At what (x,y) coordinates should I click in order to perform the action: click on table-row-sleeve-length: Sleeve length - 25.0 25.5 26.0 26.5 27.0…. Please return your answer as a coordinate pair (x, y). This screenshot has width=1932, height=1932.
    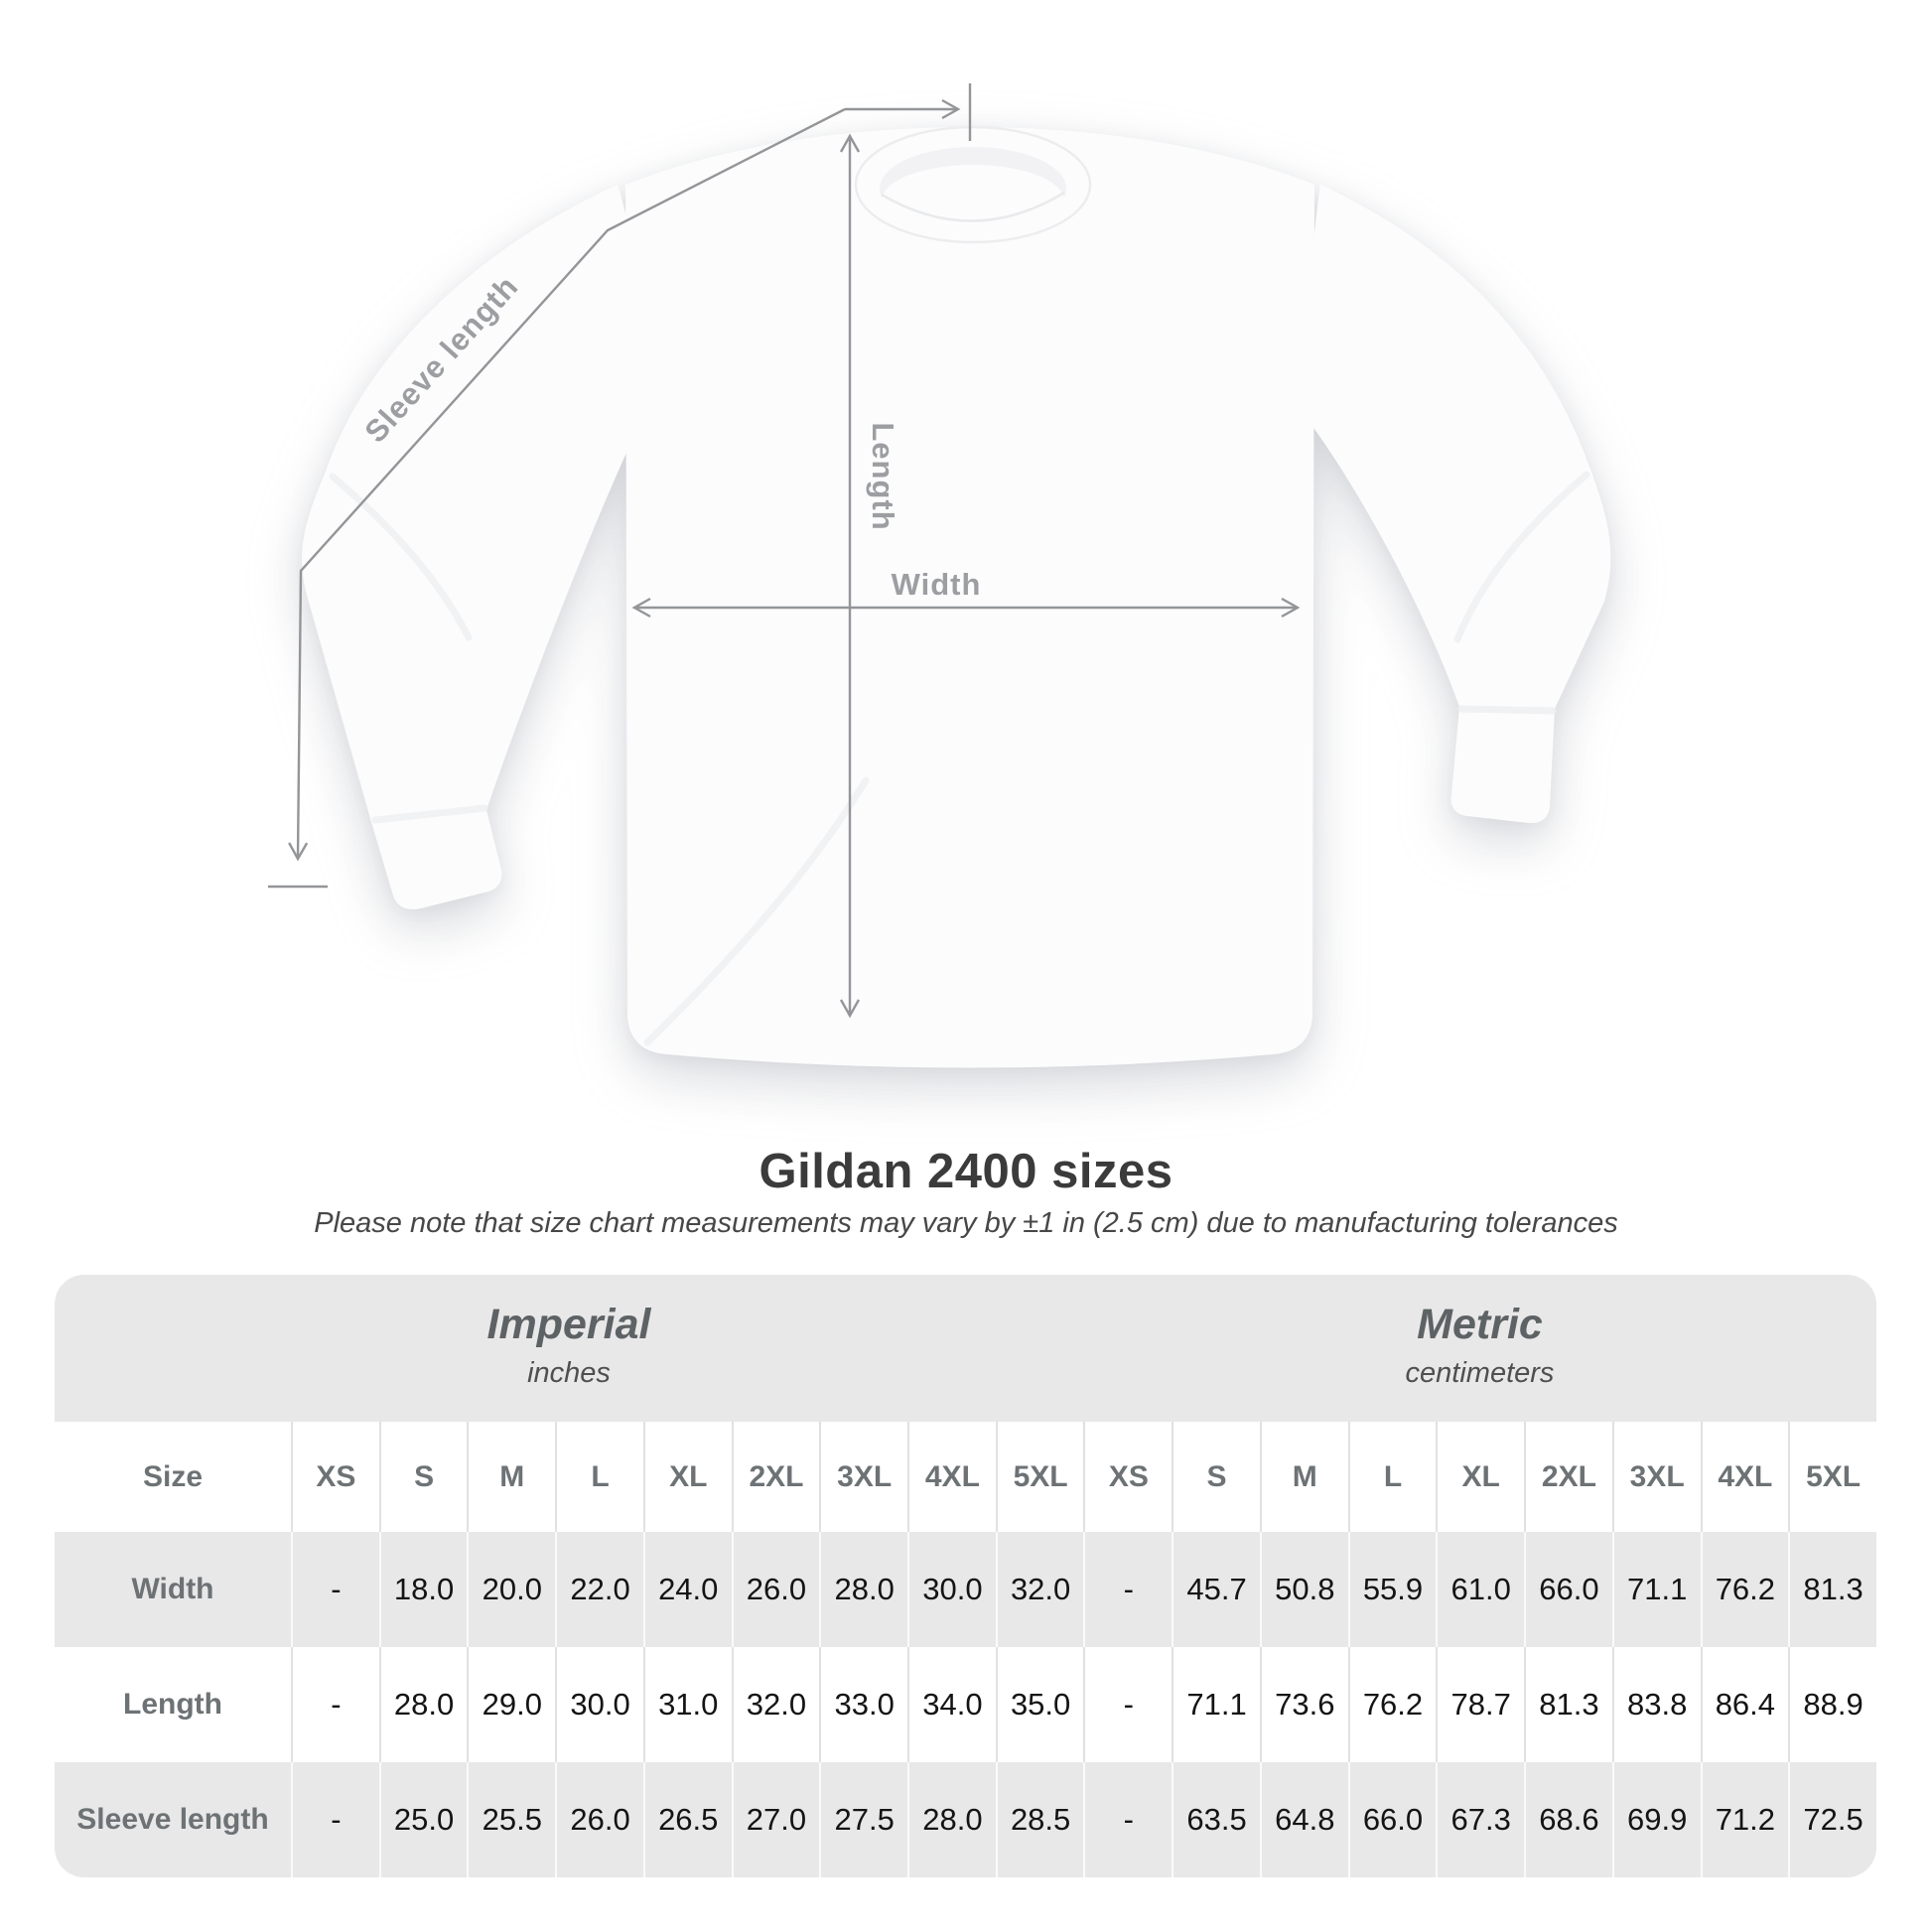
    Looking at the image, I should click on (966, 1820).